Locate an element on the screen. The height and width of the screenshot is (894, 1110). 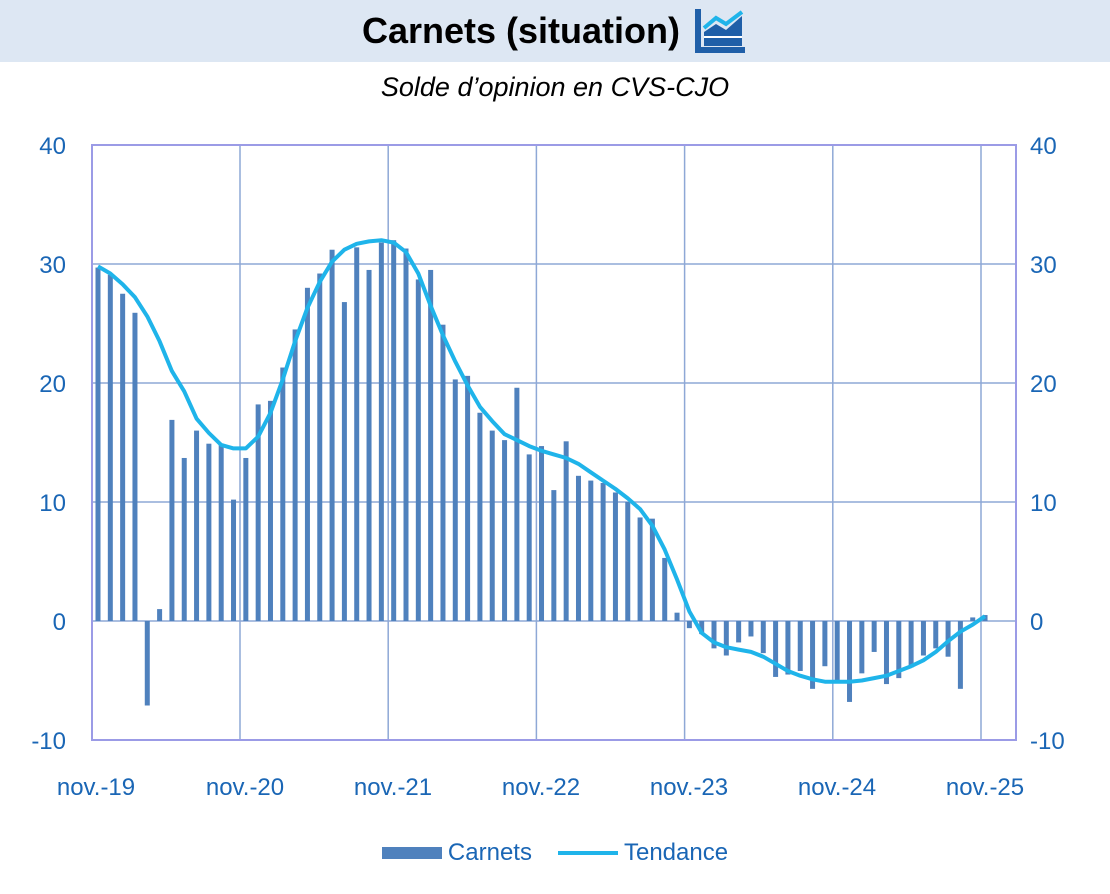
legend-bar-swatch is located at coordinates (411, 853).